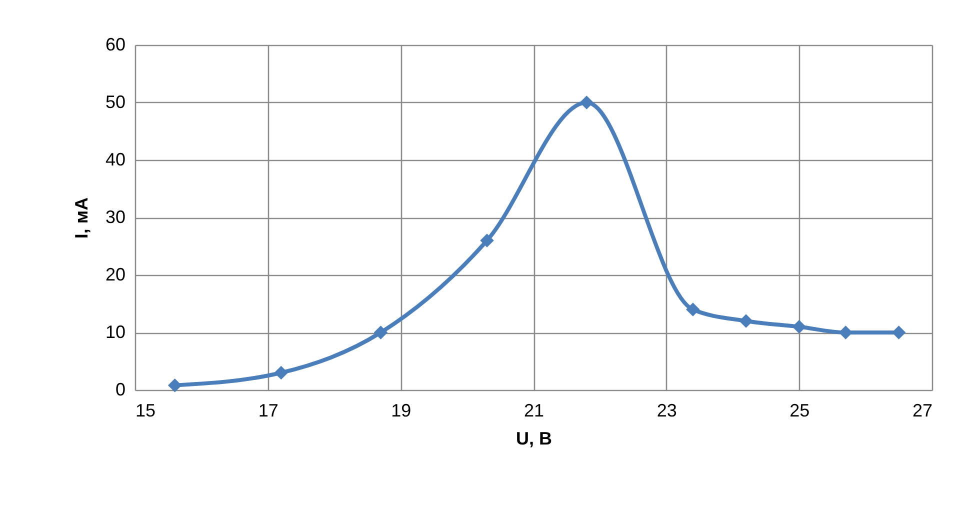 The width and height of the screenshot is (963, 507). Describe the element at coordinates (115, 160) in the screenshot. I see `y-tick-label: 40` at that location.